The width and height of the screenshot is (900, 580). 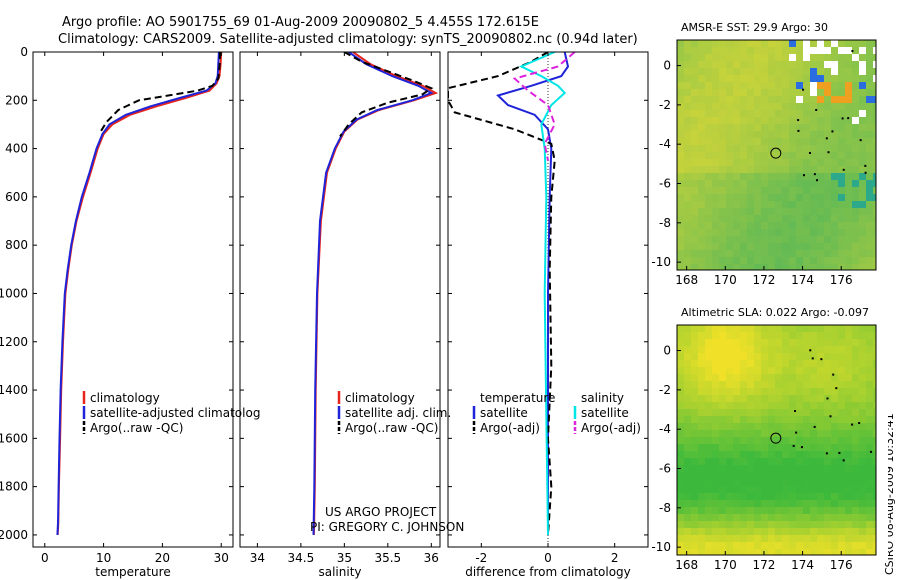 What do you see at coordinates (665, 223) in the screenshot?
I see `map-y-tick-label: -8` at bounding box center [665, 223].